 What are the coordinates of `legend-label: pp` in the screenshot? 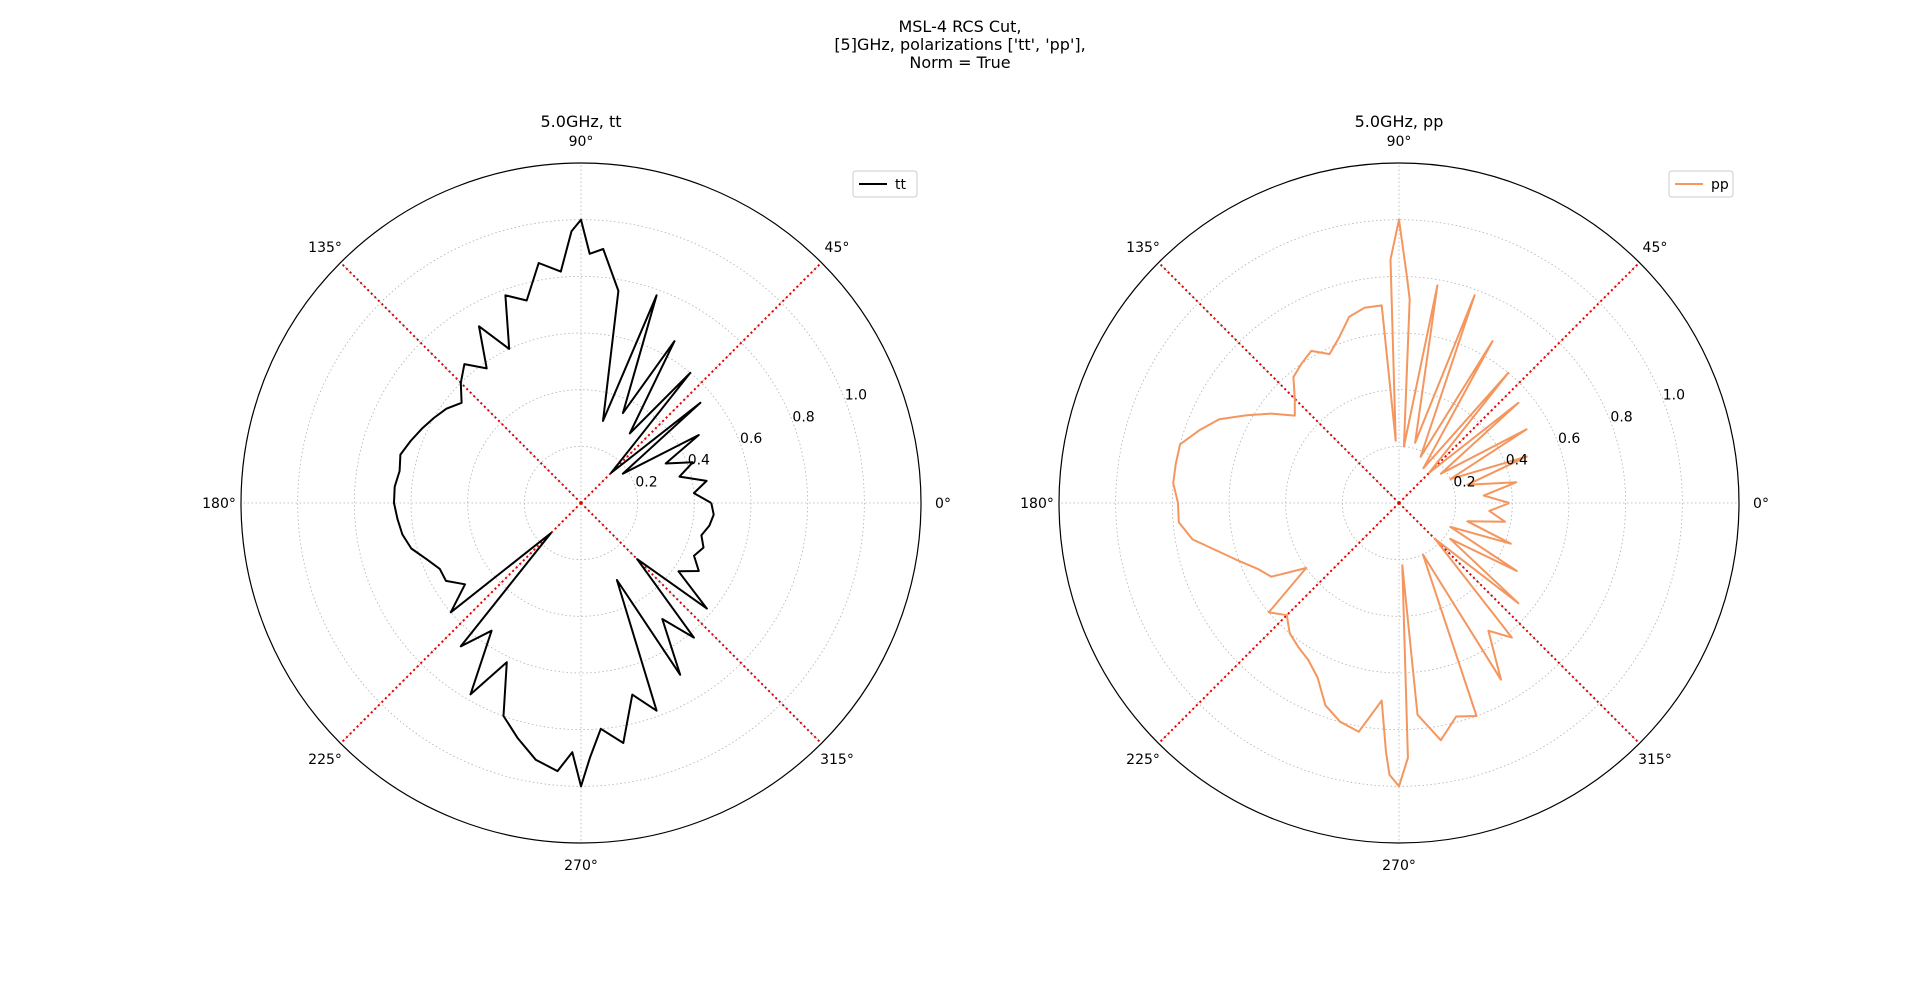 It's located at (1720, 185).